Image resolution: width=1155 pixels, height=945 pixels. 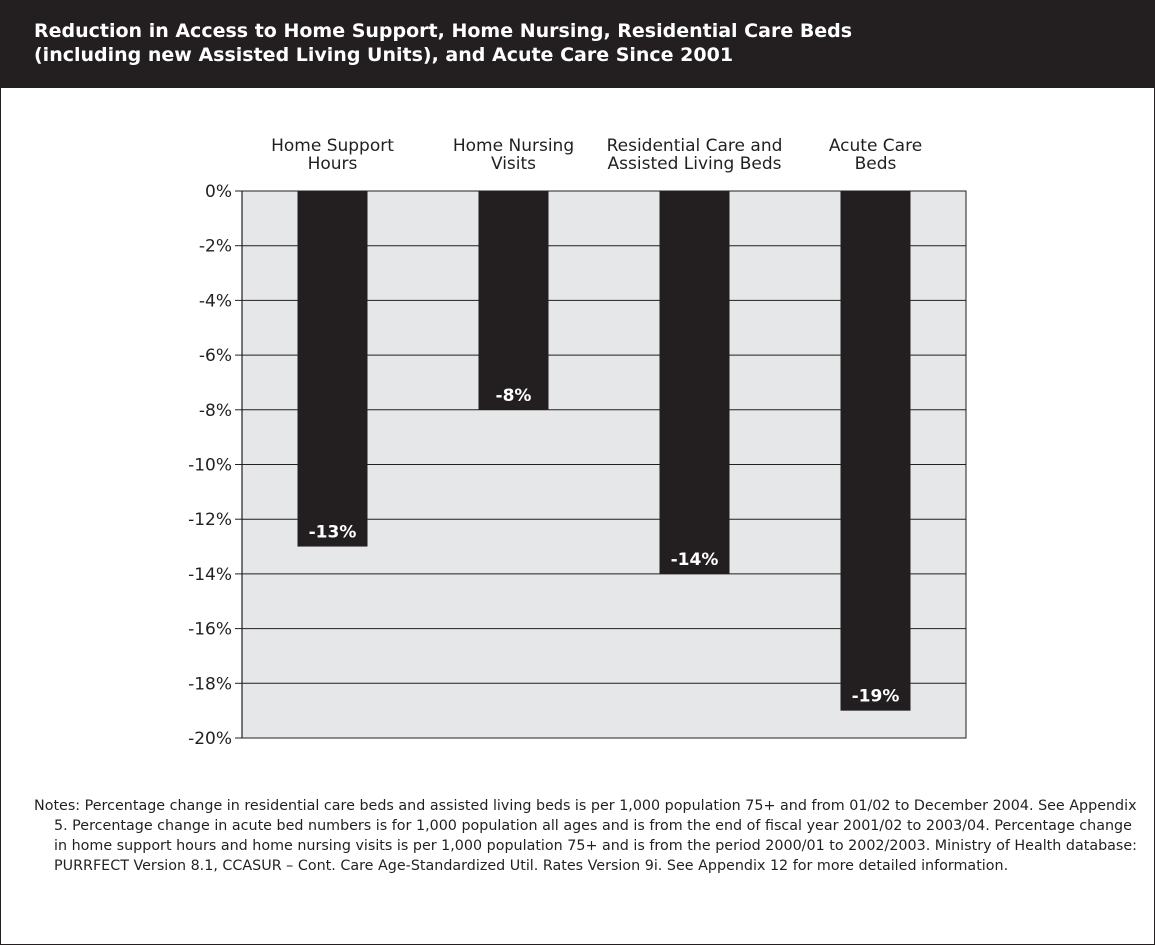 What do you see at coordinates (210, 684) in the screenshot?
I see `y-tick-label: -18%` at bounding box center [210, 684].